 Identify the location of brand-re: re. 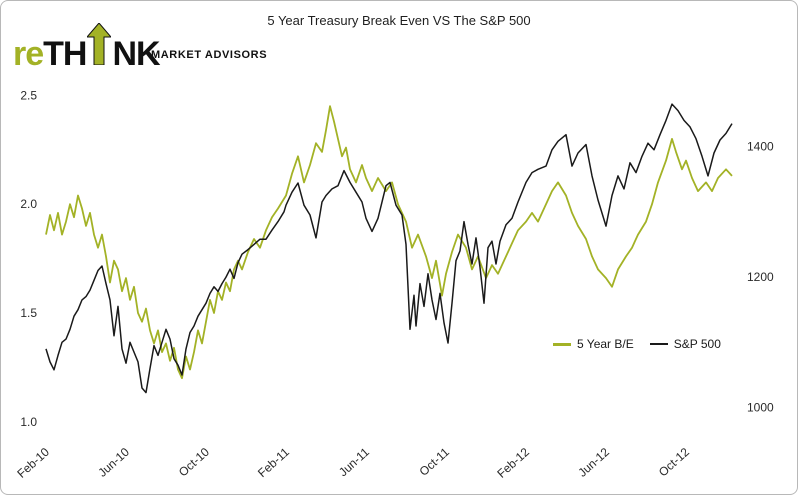
(28, 54).